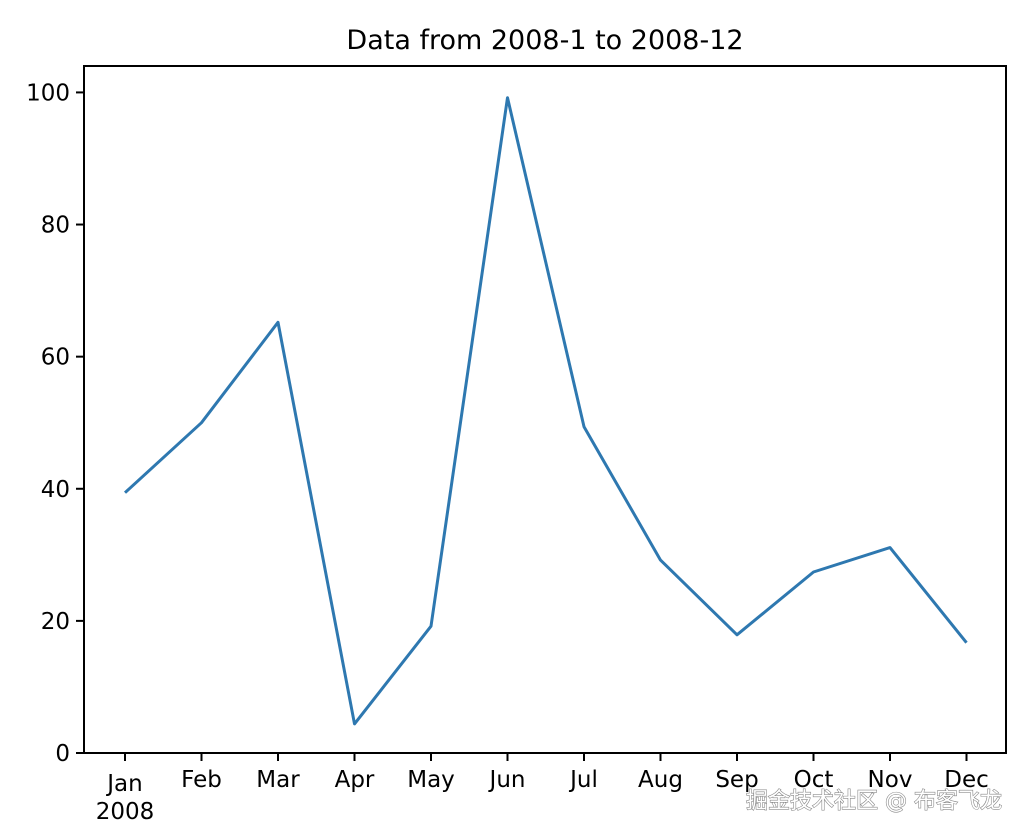 The width and height of the screenshot is (1027, 836). What do you see at coordinates (966, 780) in the screenshot?
I see `x-tick-label: Dec` at bounding box center [966, 780].